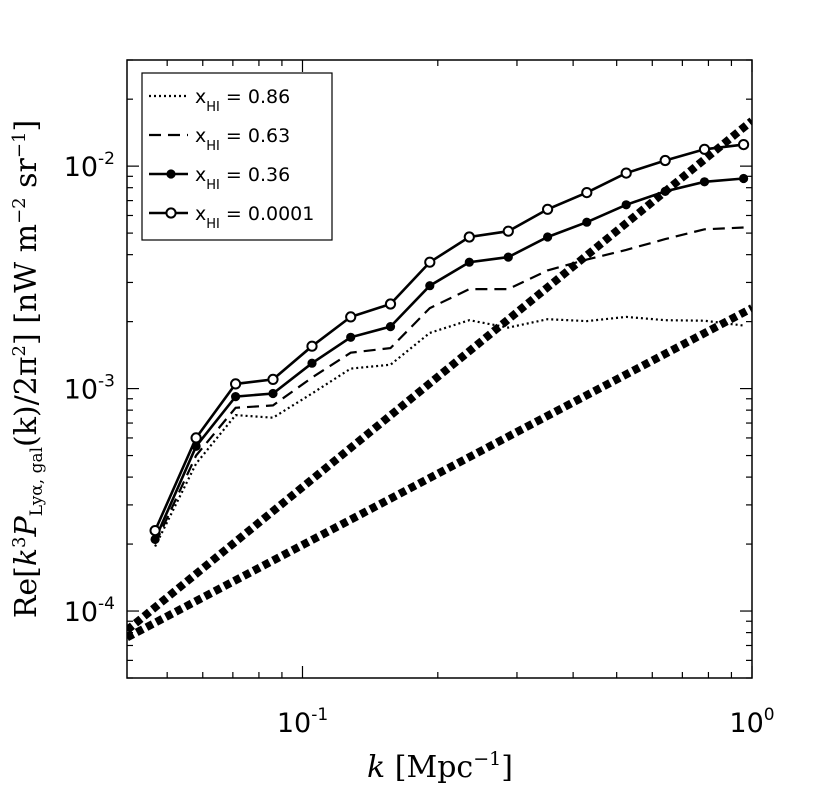  What do you see at coordinates (242, 178) in the screenshot?
I see `legend-label-2: xHI = 0.36` at bounding box center [242, 178].